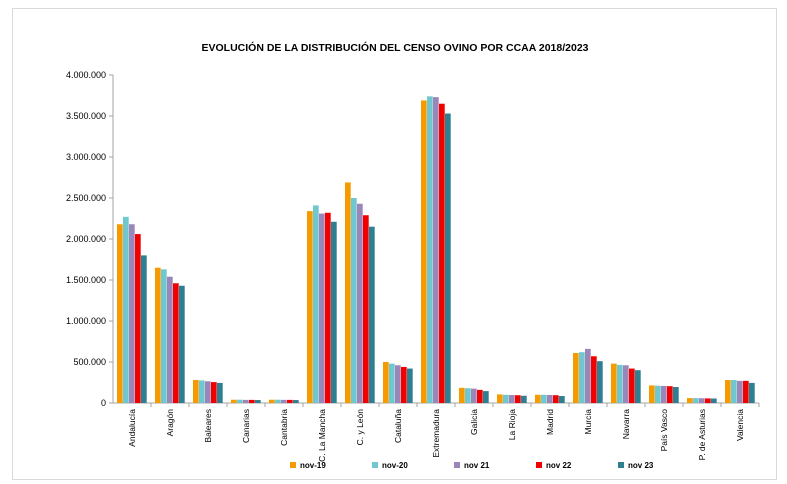 The width and height of the screenshot is (787, 484). I want to click on x-tick-label: Aragón, so click(170, 423).